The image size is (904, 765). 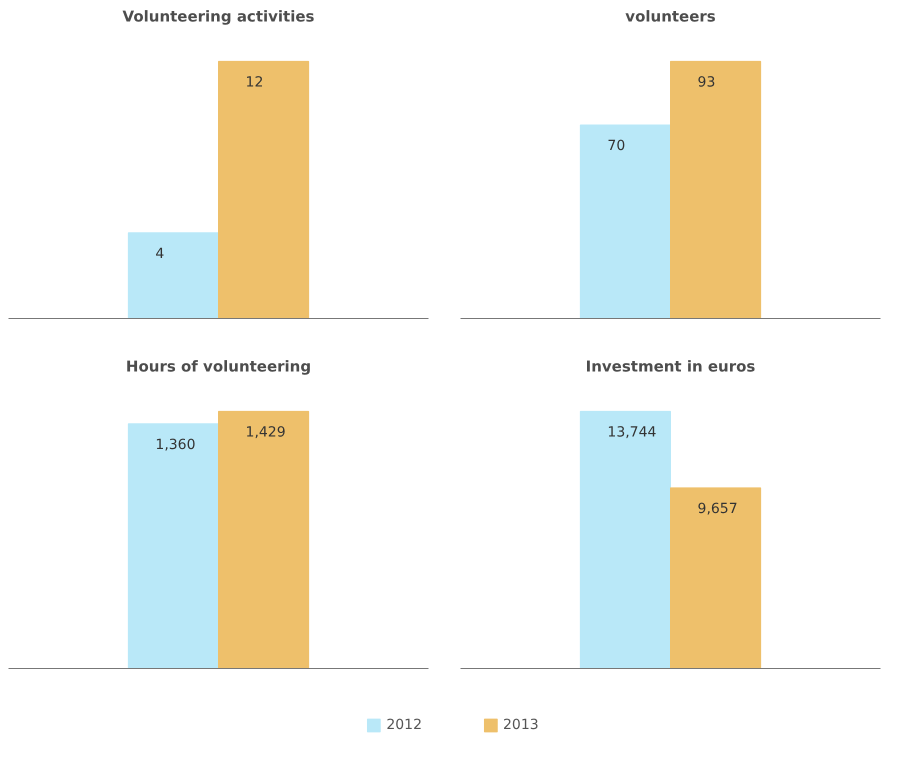 I want to click on legend-label: 2013, so click(x=521, y=725).